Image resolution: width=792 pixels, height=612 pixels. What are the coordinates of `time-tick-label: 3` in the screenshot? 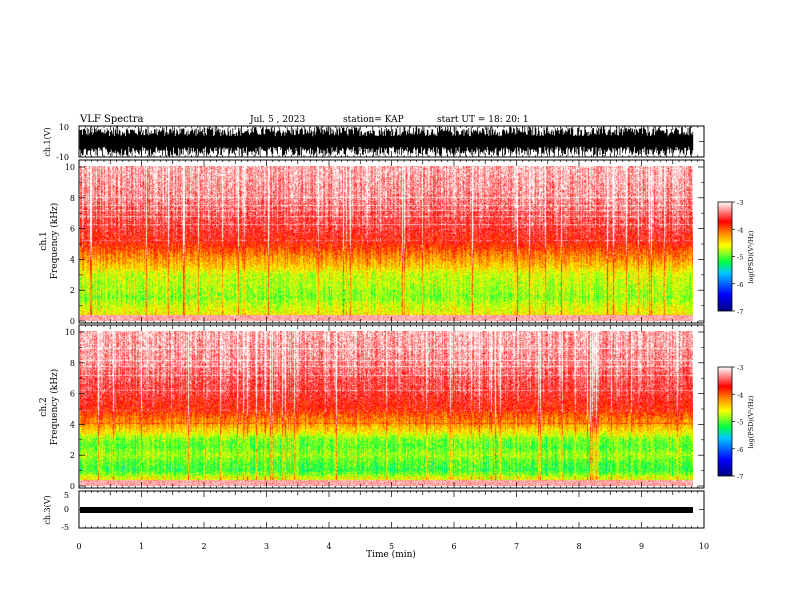 It's located at (266, 546).